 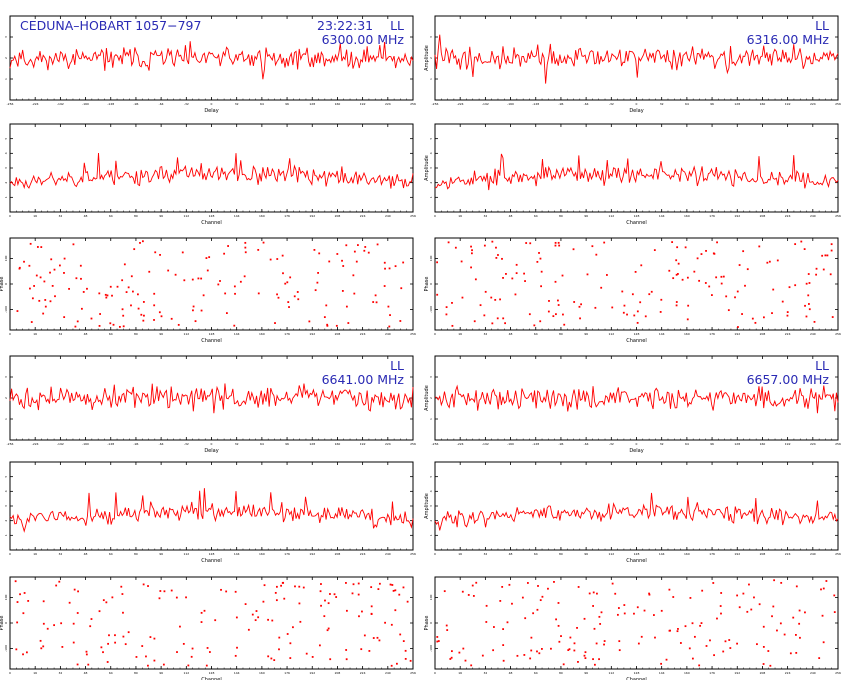 I want to click on y-axis-label: Phase, so click(x=2, y=623).